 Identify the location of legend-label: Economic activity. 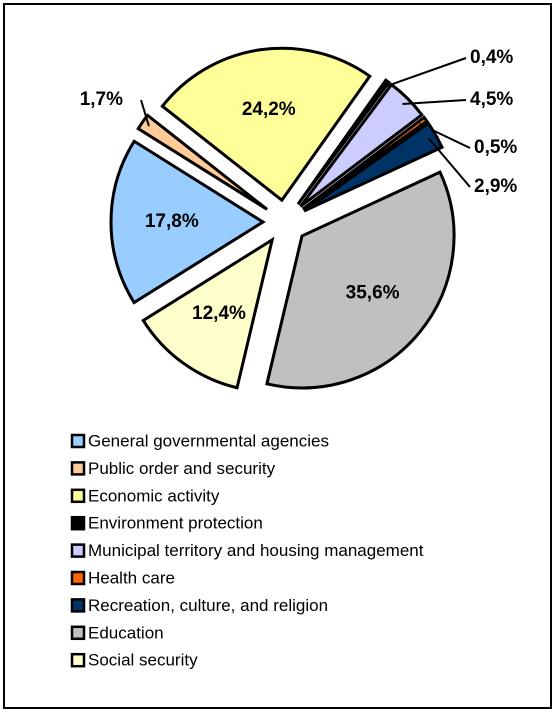
(154, 495).